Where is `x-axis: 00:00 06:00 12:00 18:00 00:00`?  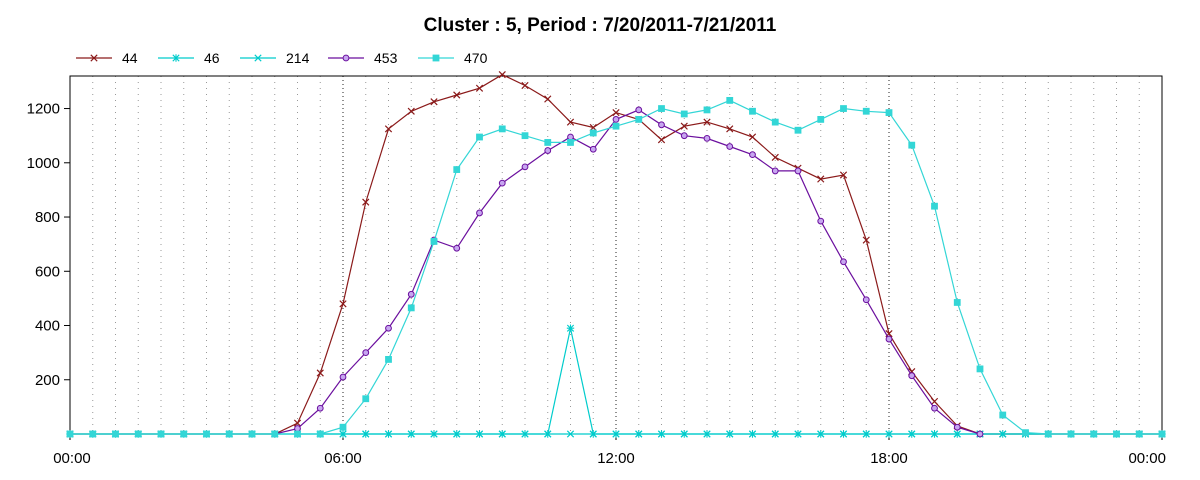
x-axis: 00:00 06:00 12:00 18:00 00:00 is located at coordinates (609, 450).